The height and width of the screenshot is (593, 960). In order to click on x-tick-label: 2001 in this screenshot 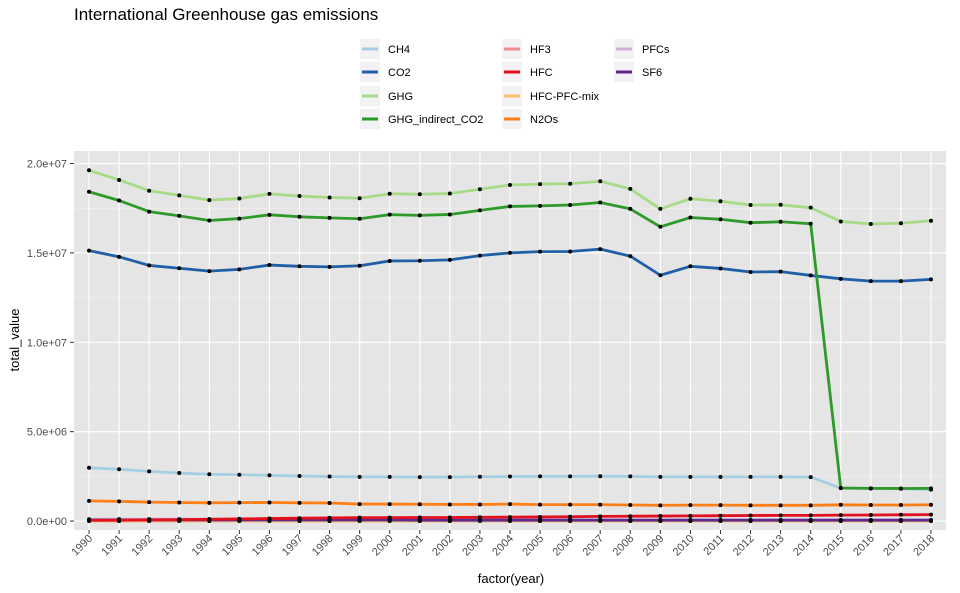, I will do `click(413, 546)`.